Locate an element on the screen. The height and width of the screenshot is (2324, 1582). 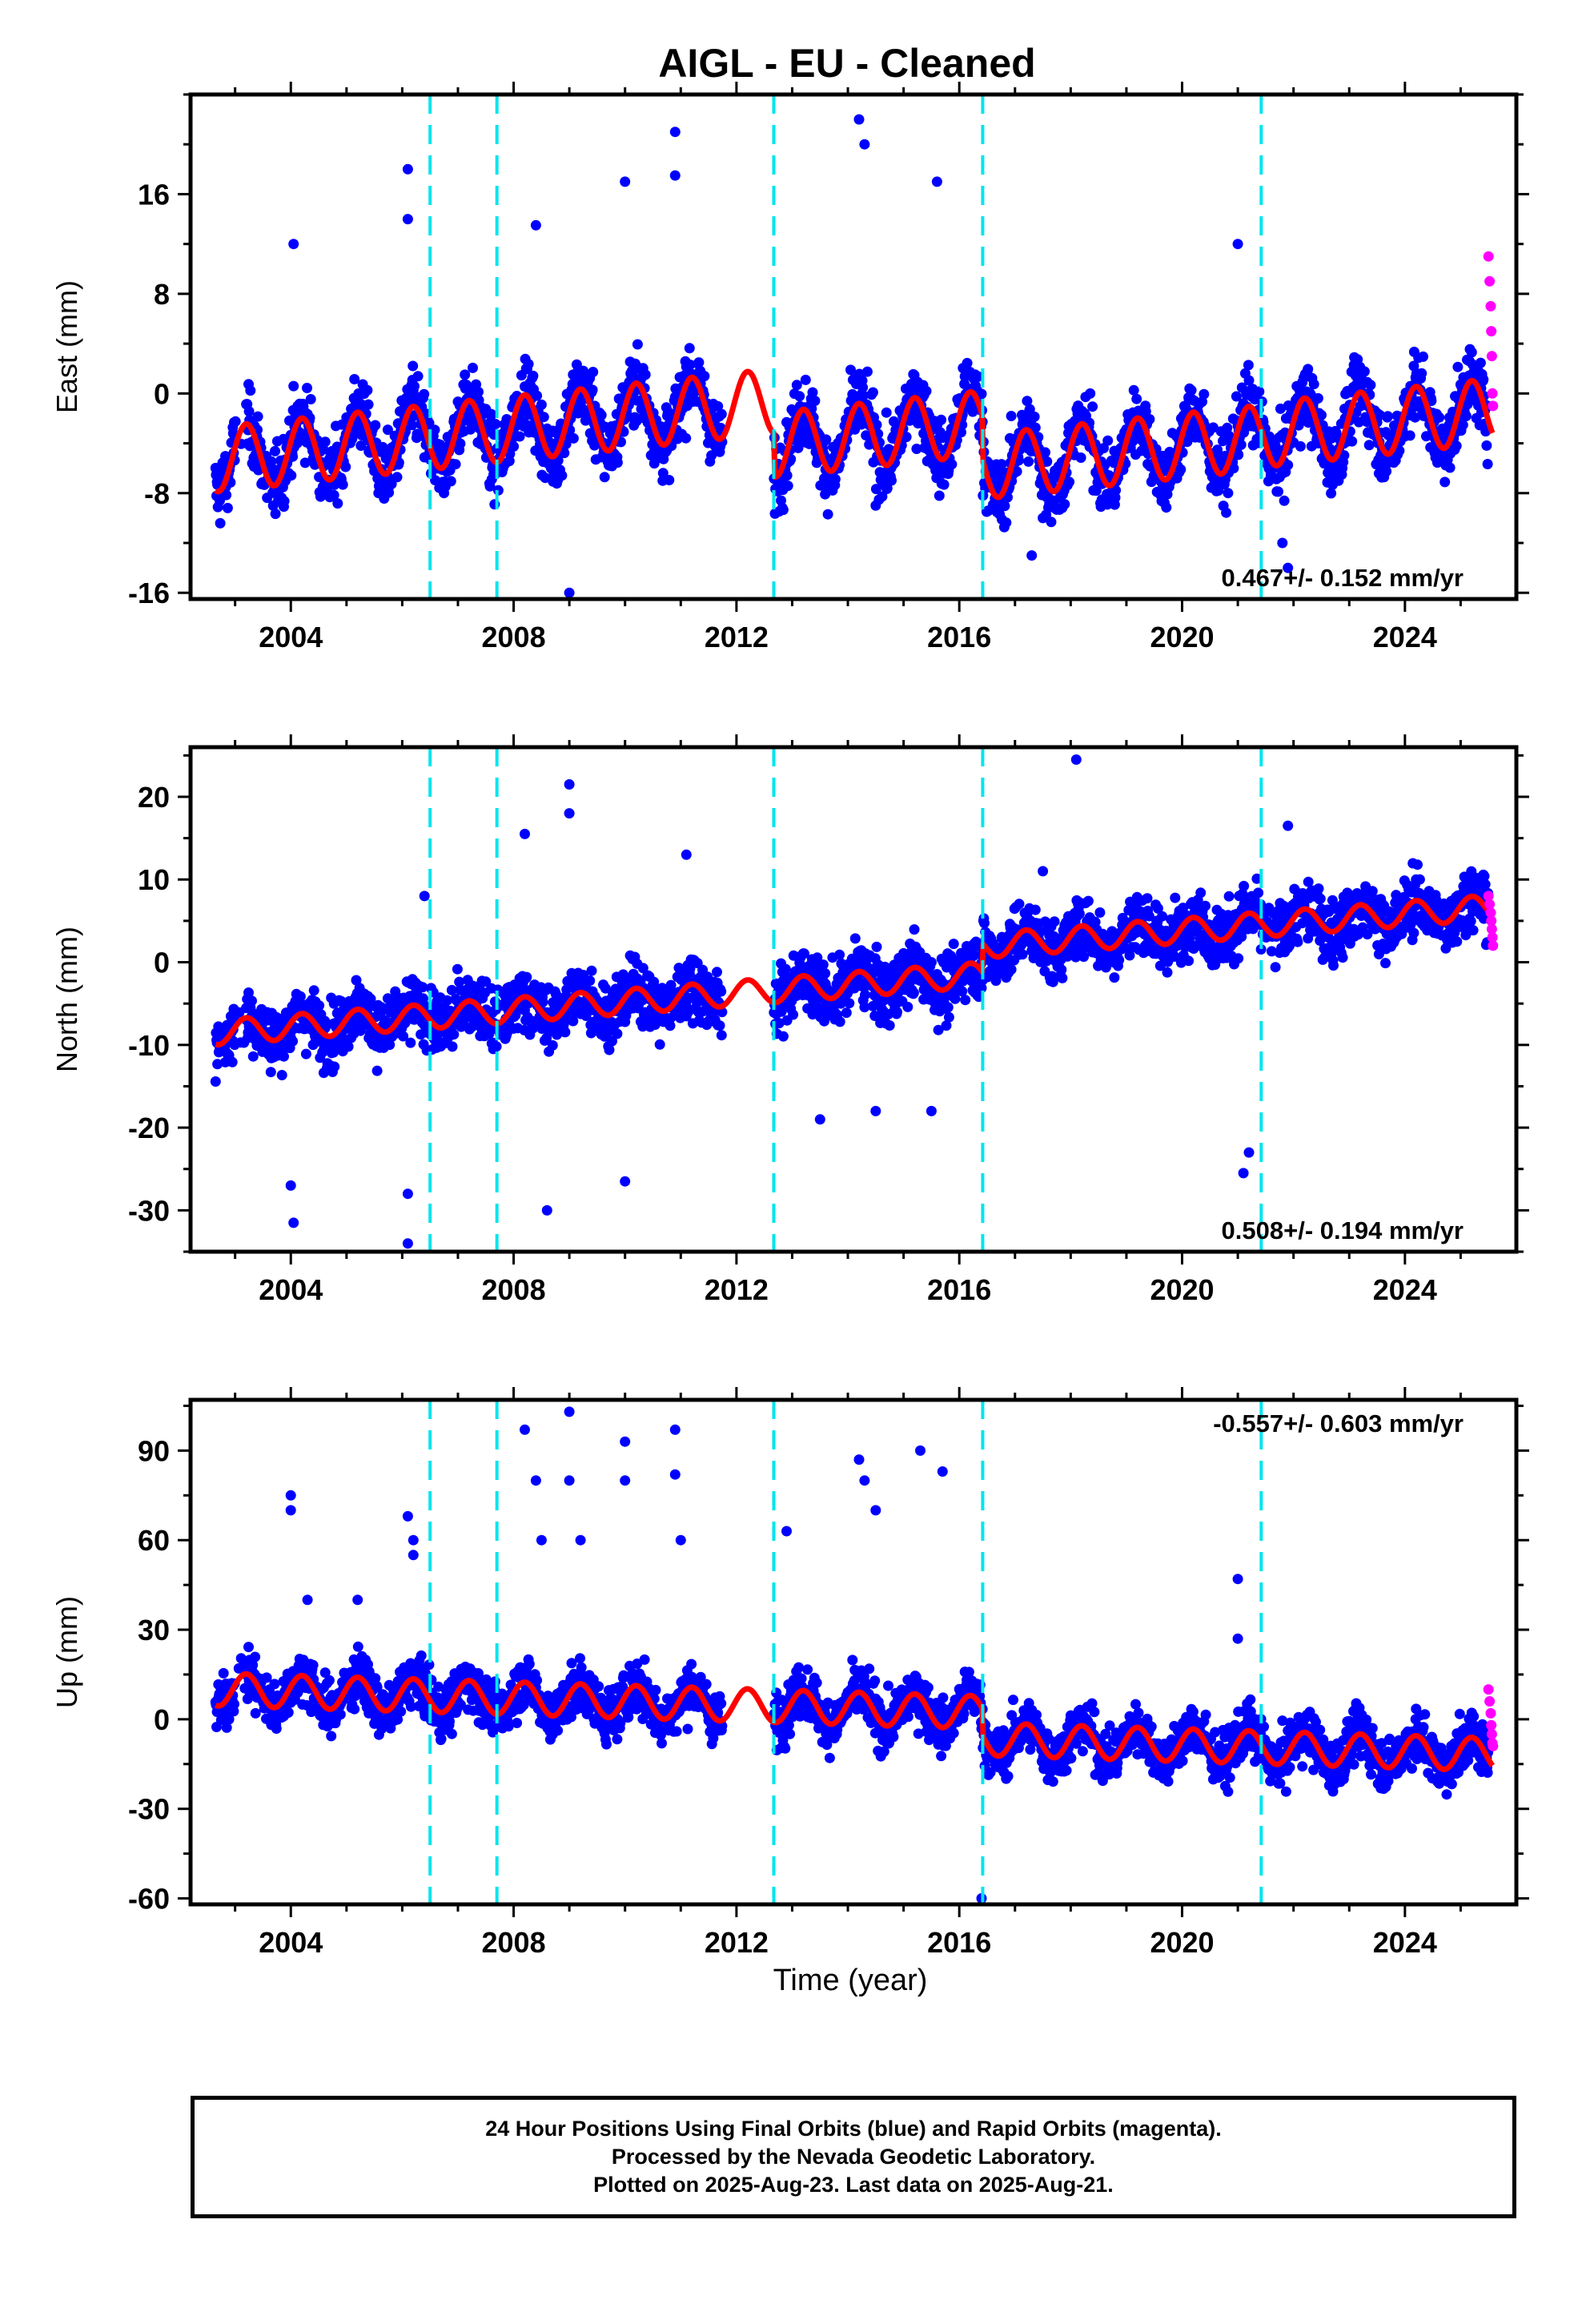
x-tick-label: 2008 is located at coordinates (514, 637).